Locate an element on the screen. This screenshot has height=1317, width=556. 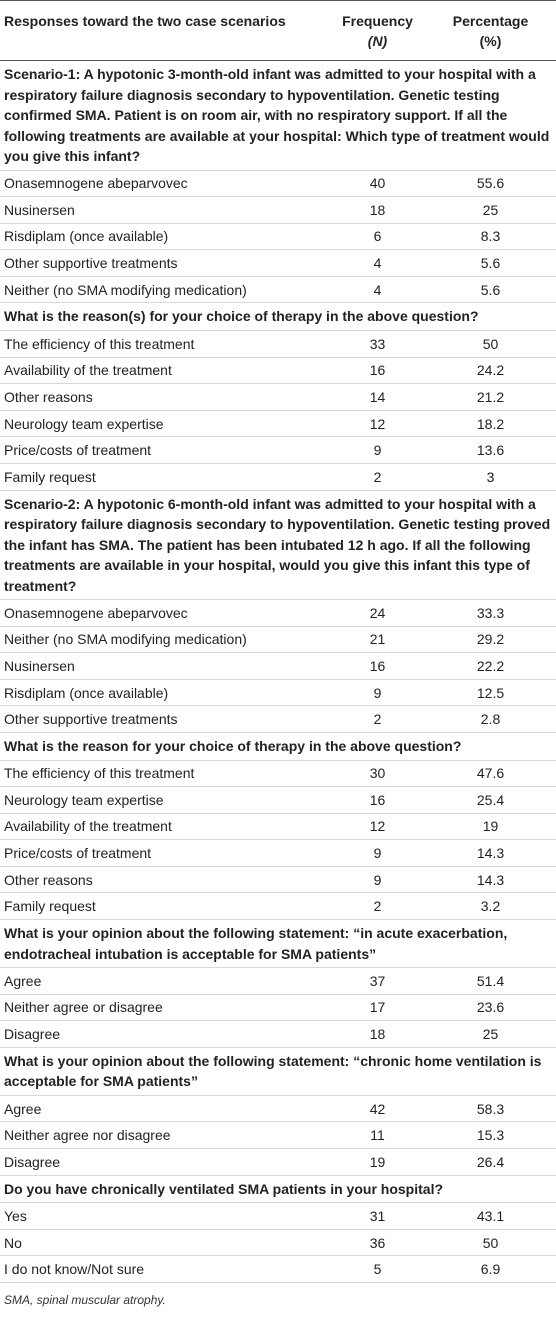
response: Family request is located at coordinates (165, 477).